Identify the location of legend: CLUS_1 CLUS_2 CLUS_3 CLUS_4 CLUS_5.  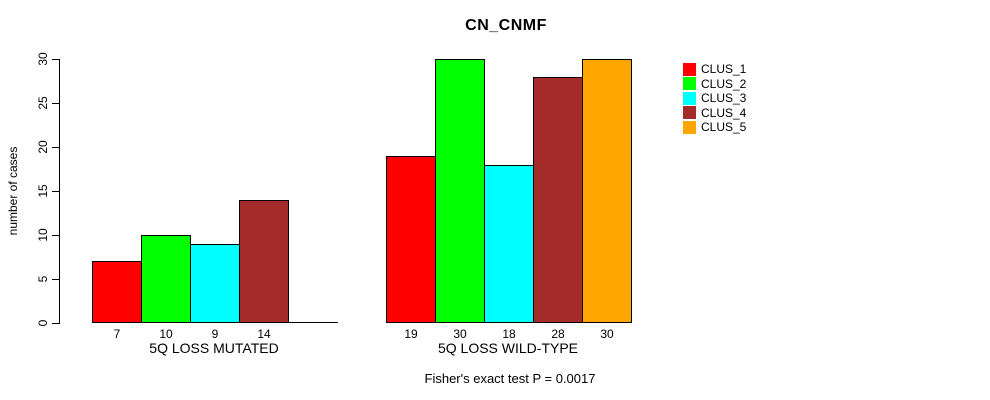
(714, 98).